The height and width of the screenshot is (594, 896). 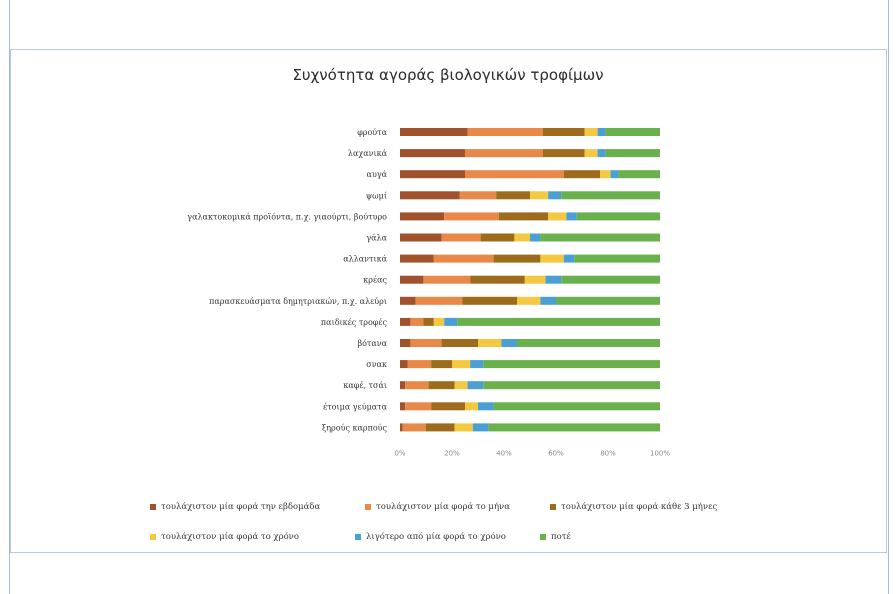 What do you see at coordinates (639, 507) in the screenshot?
I see `legend-label: τουλάχιστον μία φορά κάθε 3 μήνες` at bounding box center [639, 507].